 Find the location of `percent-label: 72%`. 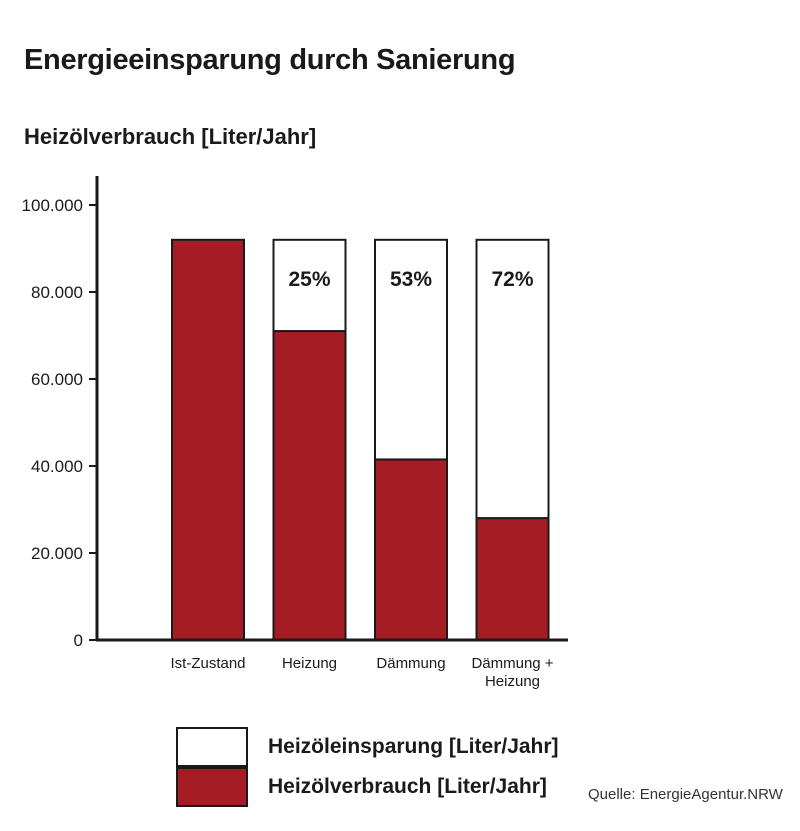

percent-label: 72% is located at coordinates (512, 279).